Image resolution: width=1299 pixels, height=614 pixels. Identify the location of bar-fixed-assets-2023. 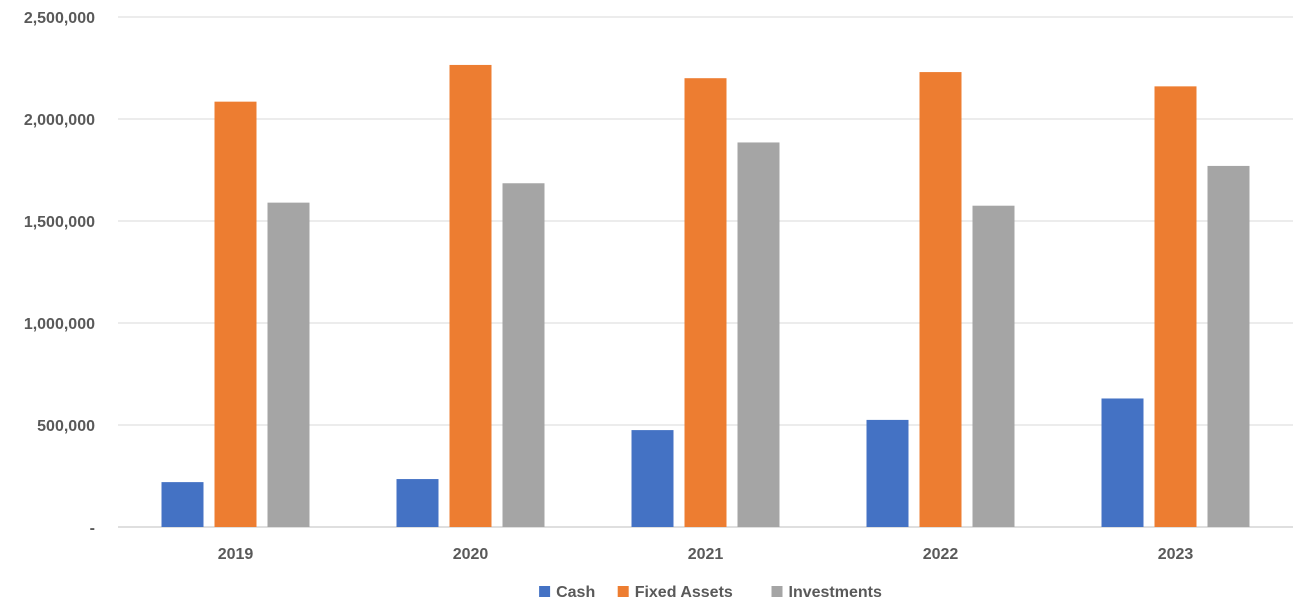
(1175, 307).